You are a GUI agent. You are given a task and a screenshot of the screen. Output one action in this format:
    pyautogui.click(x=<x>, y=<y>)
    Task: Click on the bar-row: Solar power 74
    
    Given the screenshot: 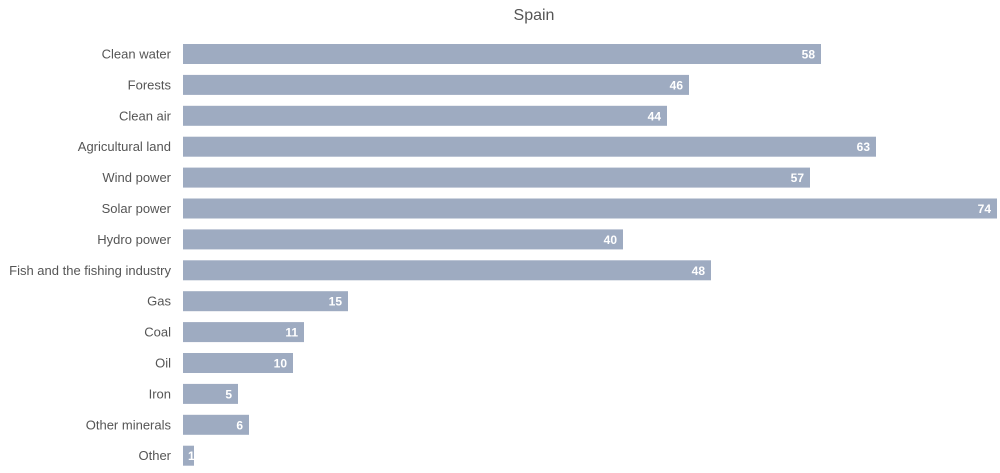 What is the action you would take?
    pyautogui.click(x=549, y=208)
    